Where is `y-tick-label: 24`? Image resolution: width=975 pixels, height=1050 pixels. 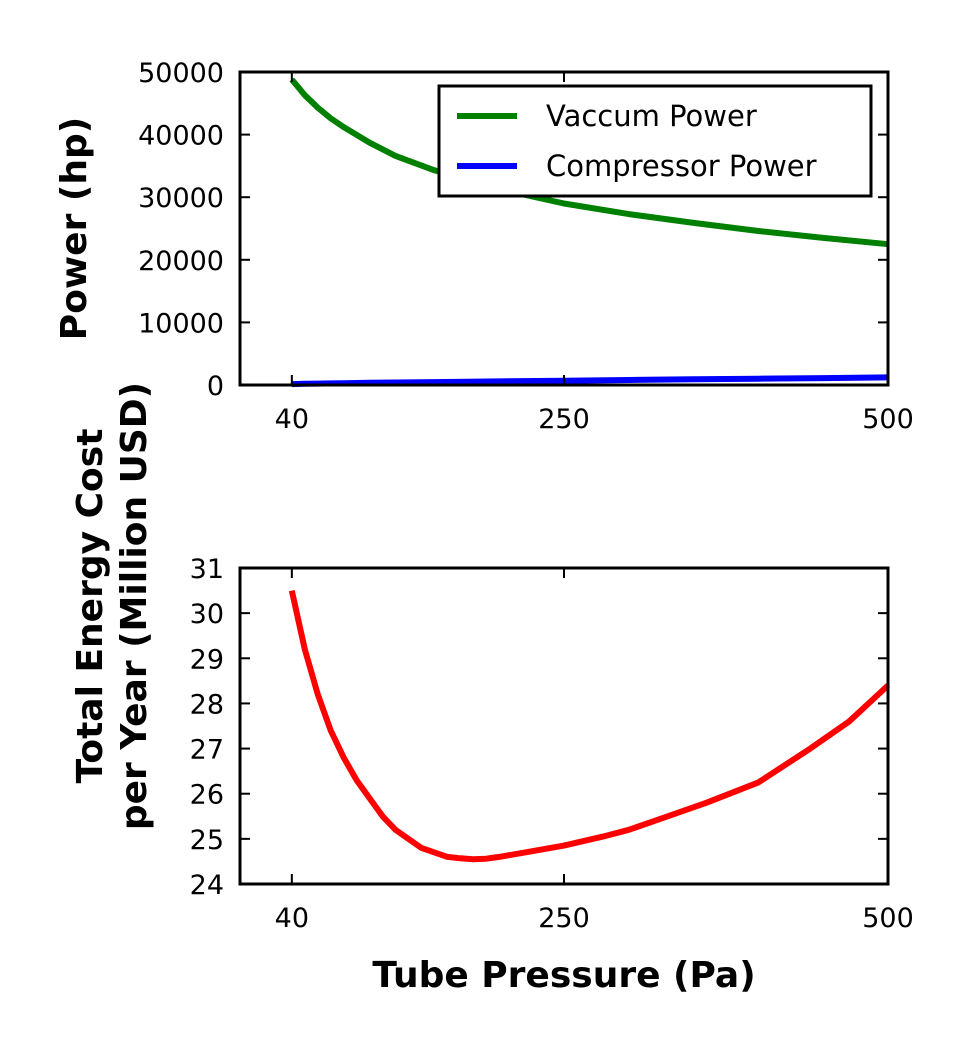
y-tick-label: 24 is located at coordinates (207, 885).